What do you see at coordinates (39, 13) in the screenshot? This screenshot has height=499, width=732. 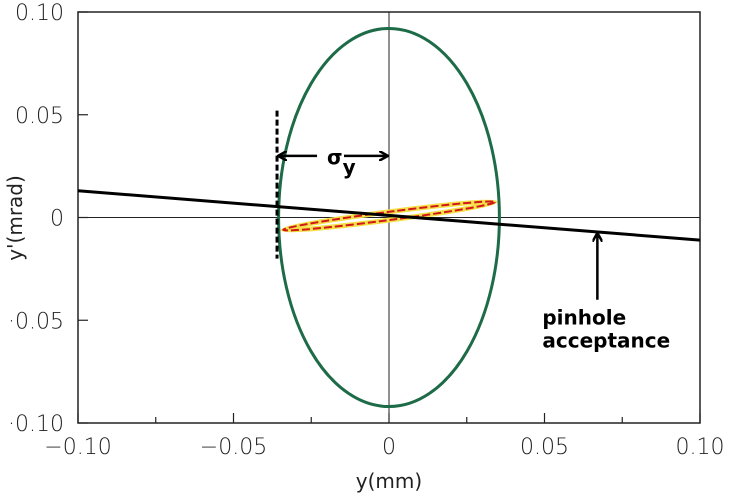 I see `y-tick-label: 0.10` at bounding box center [39, 13].